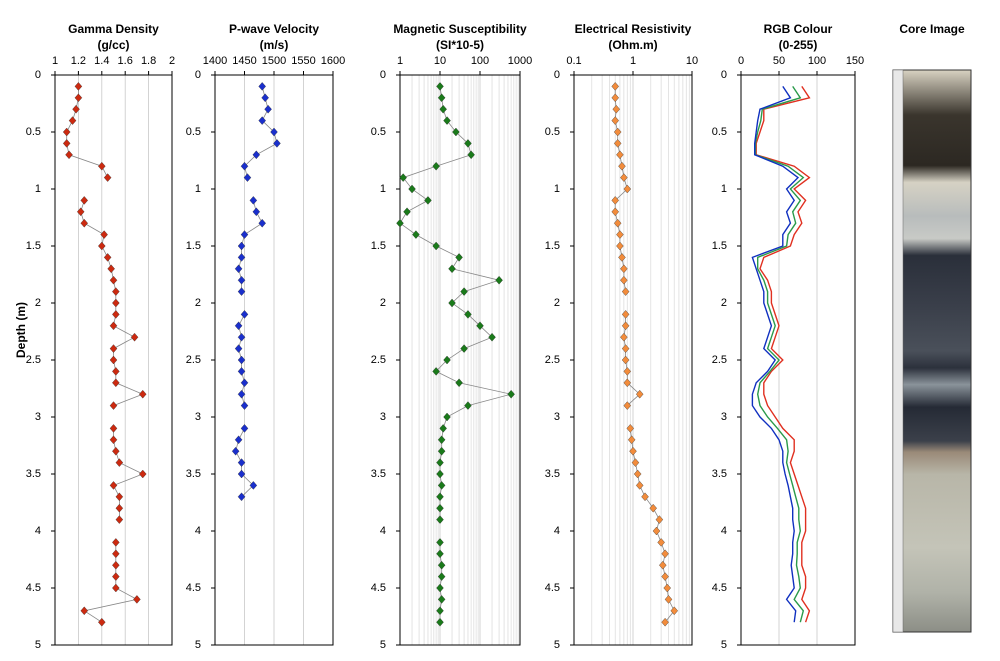 This screenshot has height=661, width=1000. I want to click on y-axis-label: Depth (m), so click(21, 330).